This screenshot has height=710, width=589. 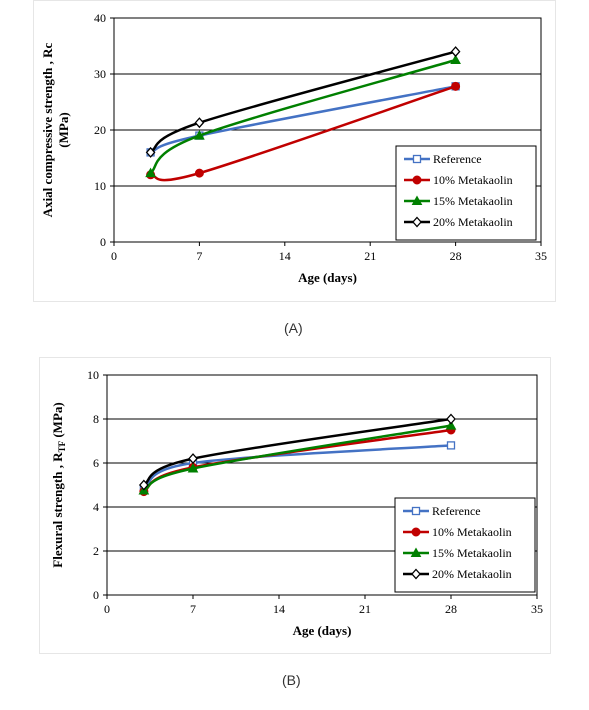 I want to click on chart-a-legend-label: 10% Metakaolin, so click(x=473, y=180).